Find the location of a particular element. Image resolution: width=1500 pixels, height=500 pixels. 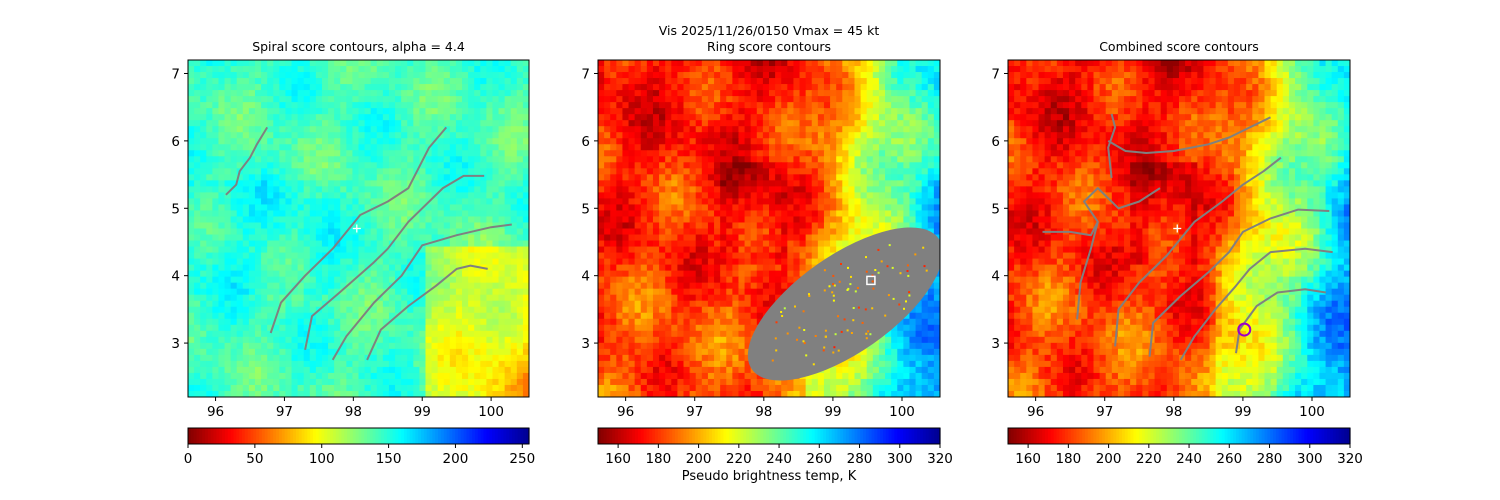

colorbar-tick-label: 50 is located at coordinates (254, 459).